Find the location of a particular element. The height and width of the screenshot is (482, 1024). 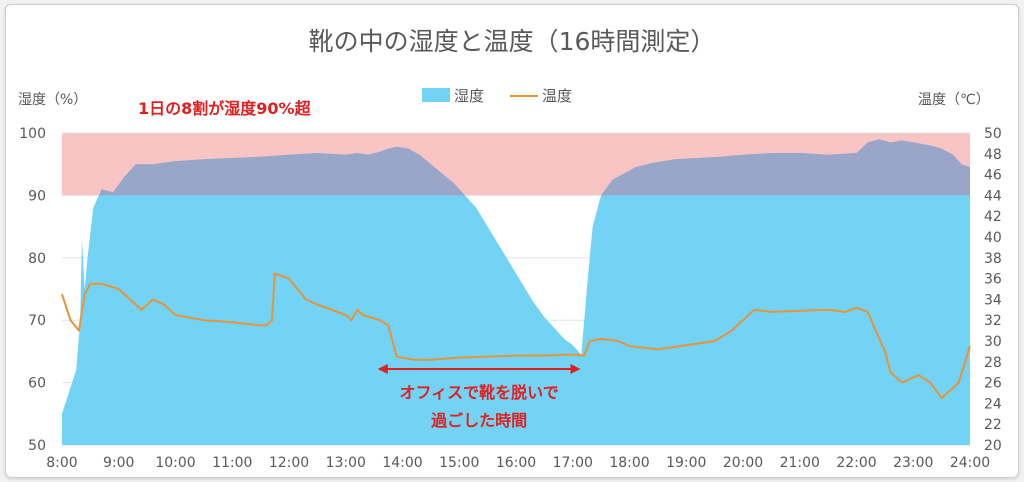

x-tick-label: 13:00 is located at coordinates (346, 463).